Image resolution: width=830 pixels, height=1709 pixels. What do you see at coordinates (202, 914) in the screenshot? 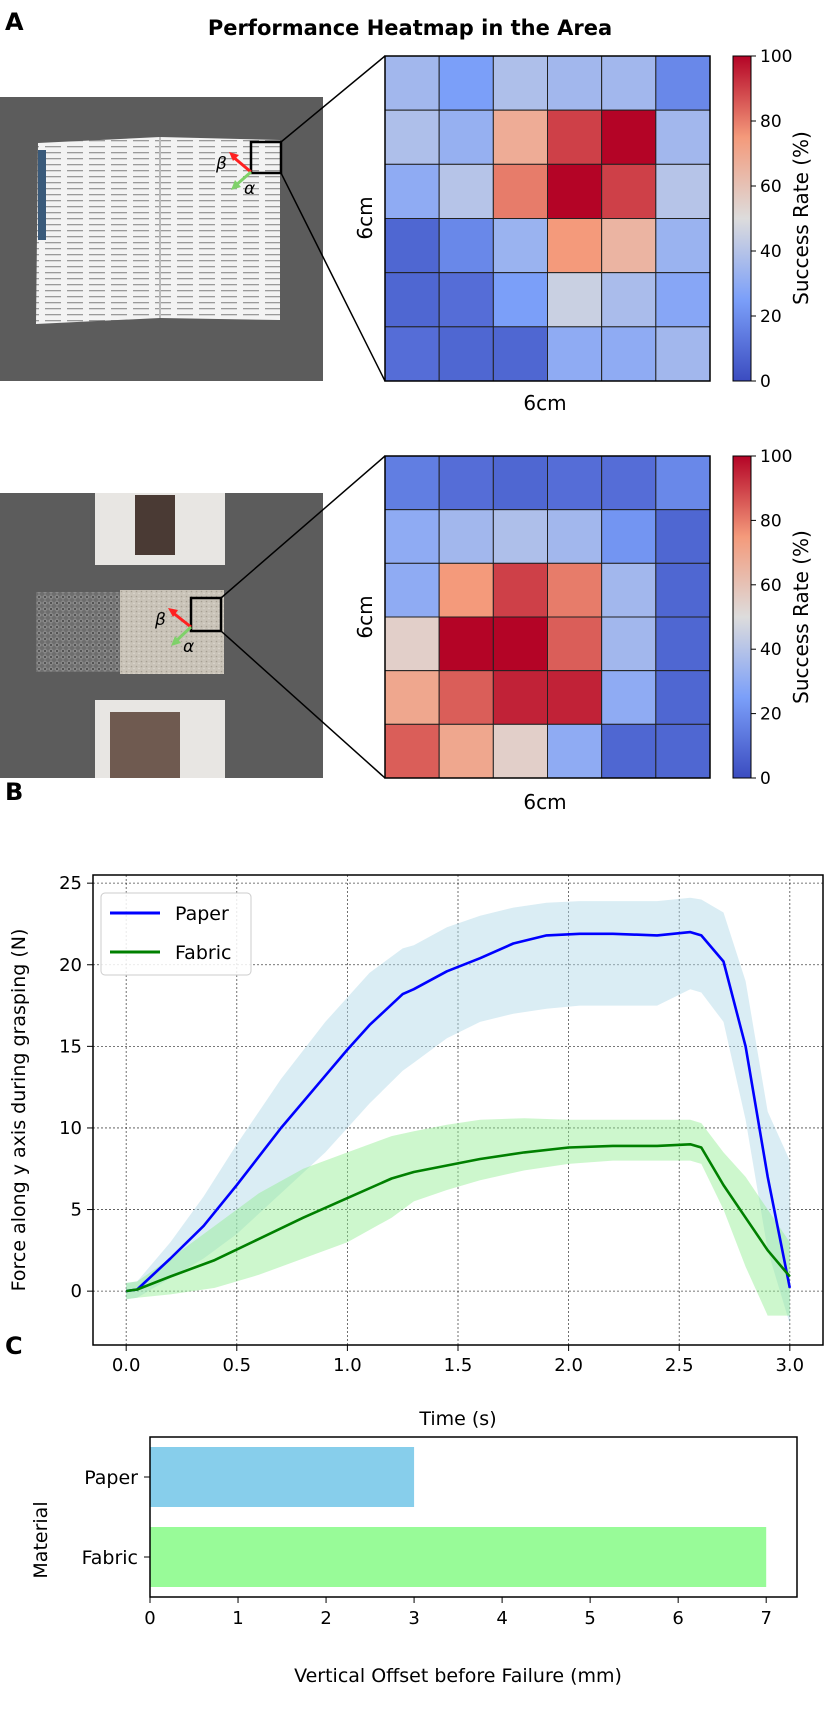
I see `legend-paper-label: Paper` at bounding box center [202, 914].